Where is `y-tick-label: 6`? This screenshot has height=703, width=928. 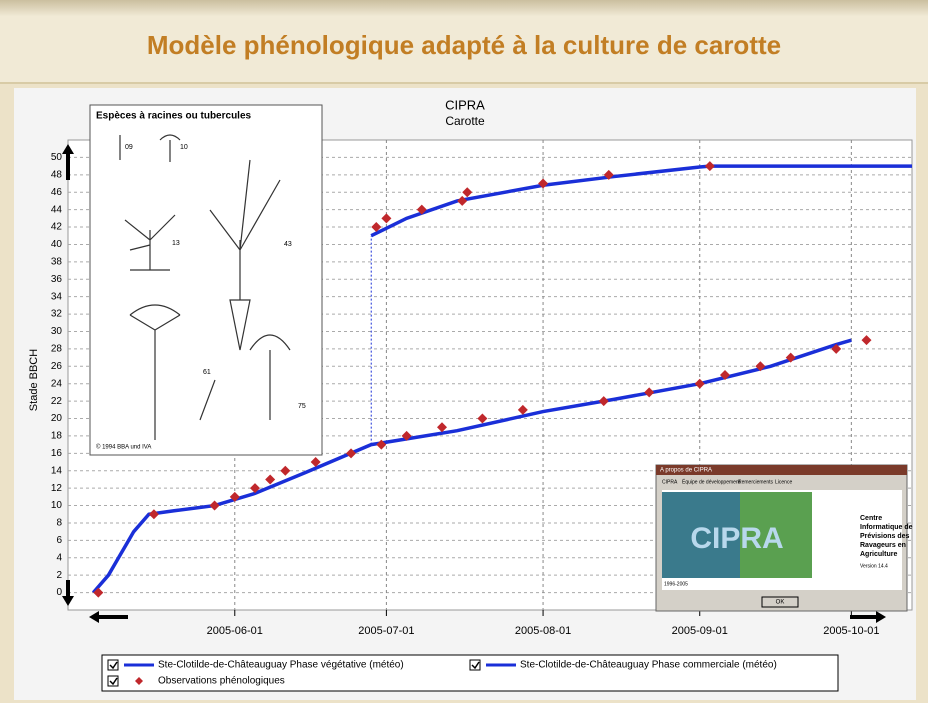 y-tick-label: 6 is located at coordinates (59, 540).